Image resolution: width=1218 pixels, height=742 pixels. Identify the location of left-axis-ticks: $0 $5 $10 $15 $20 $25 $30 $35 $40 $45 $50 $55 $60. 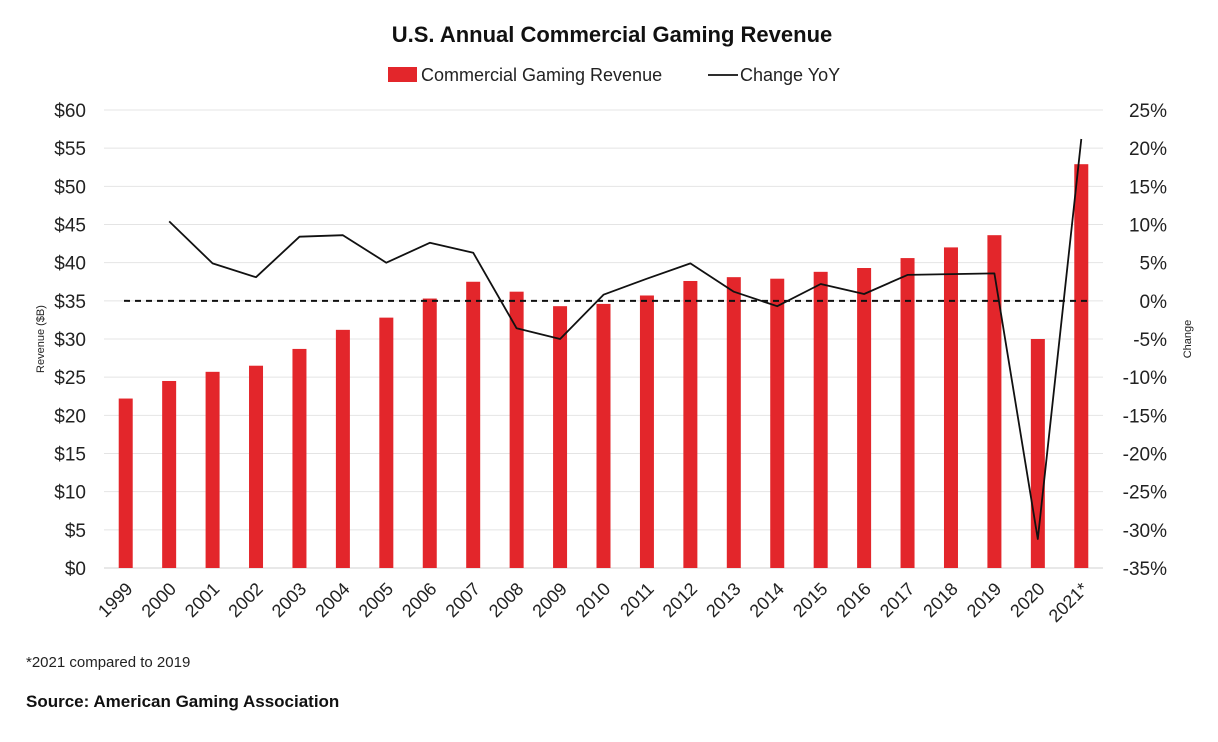
(70, 340).